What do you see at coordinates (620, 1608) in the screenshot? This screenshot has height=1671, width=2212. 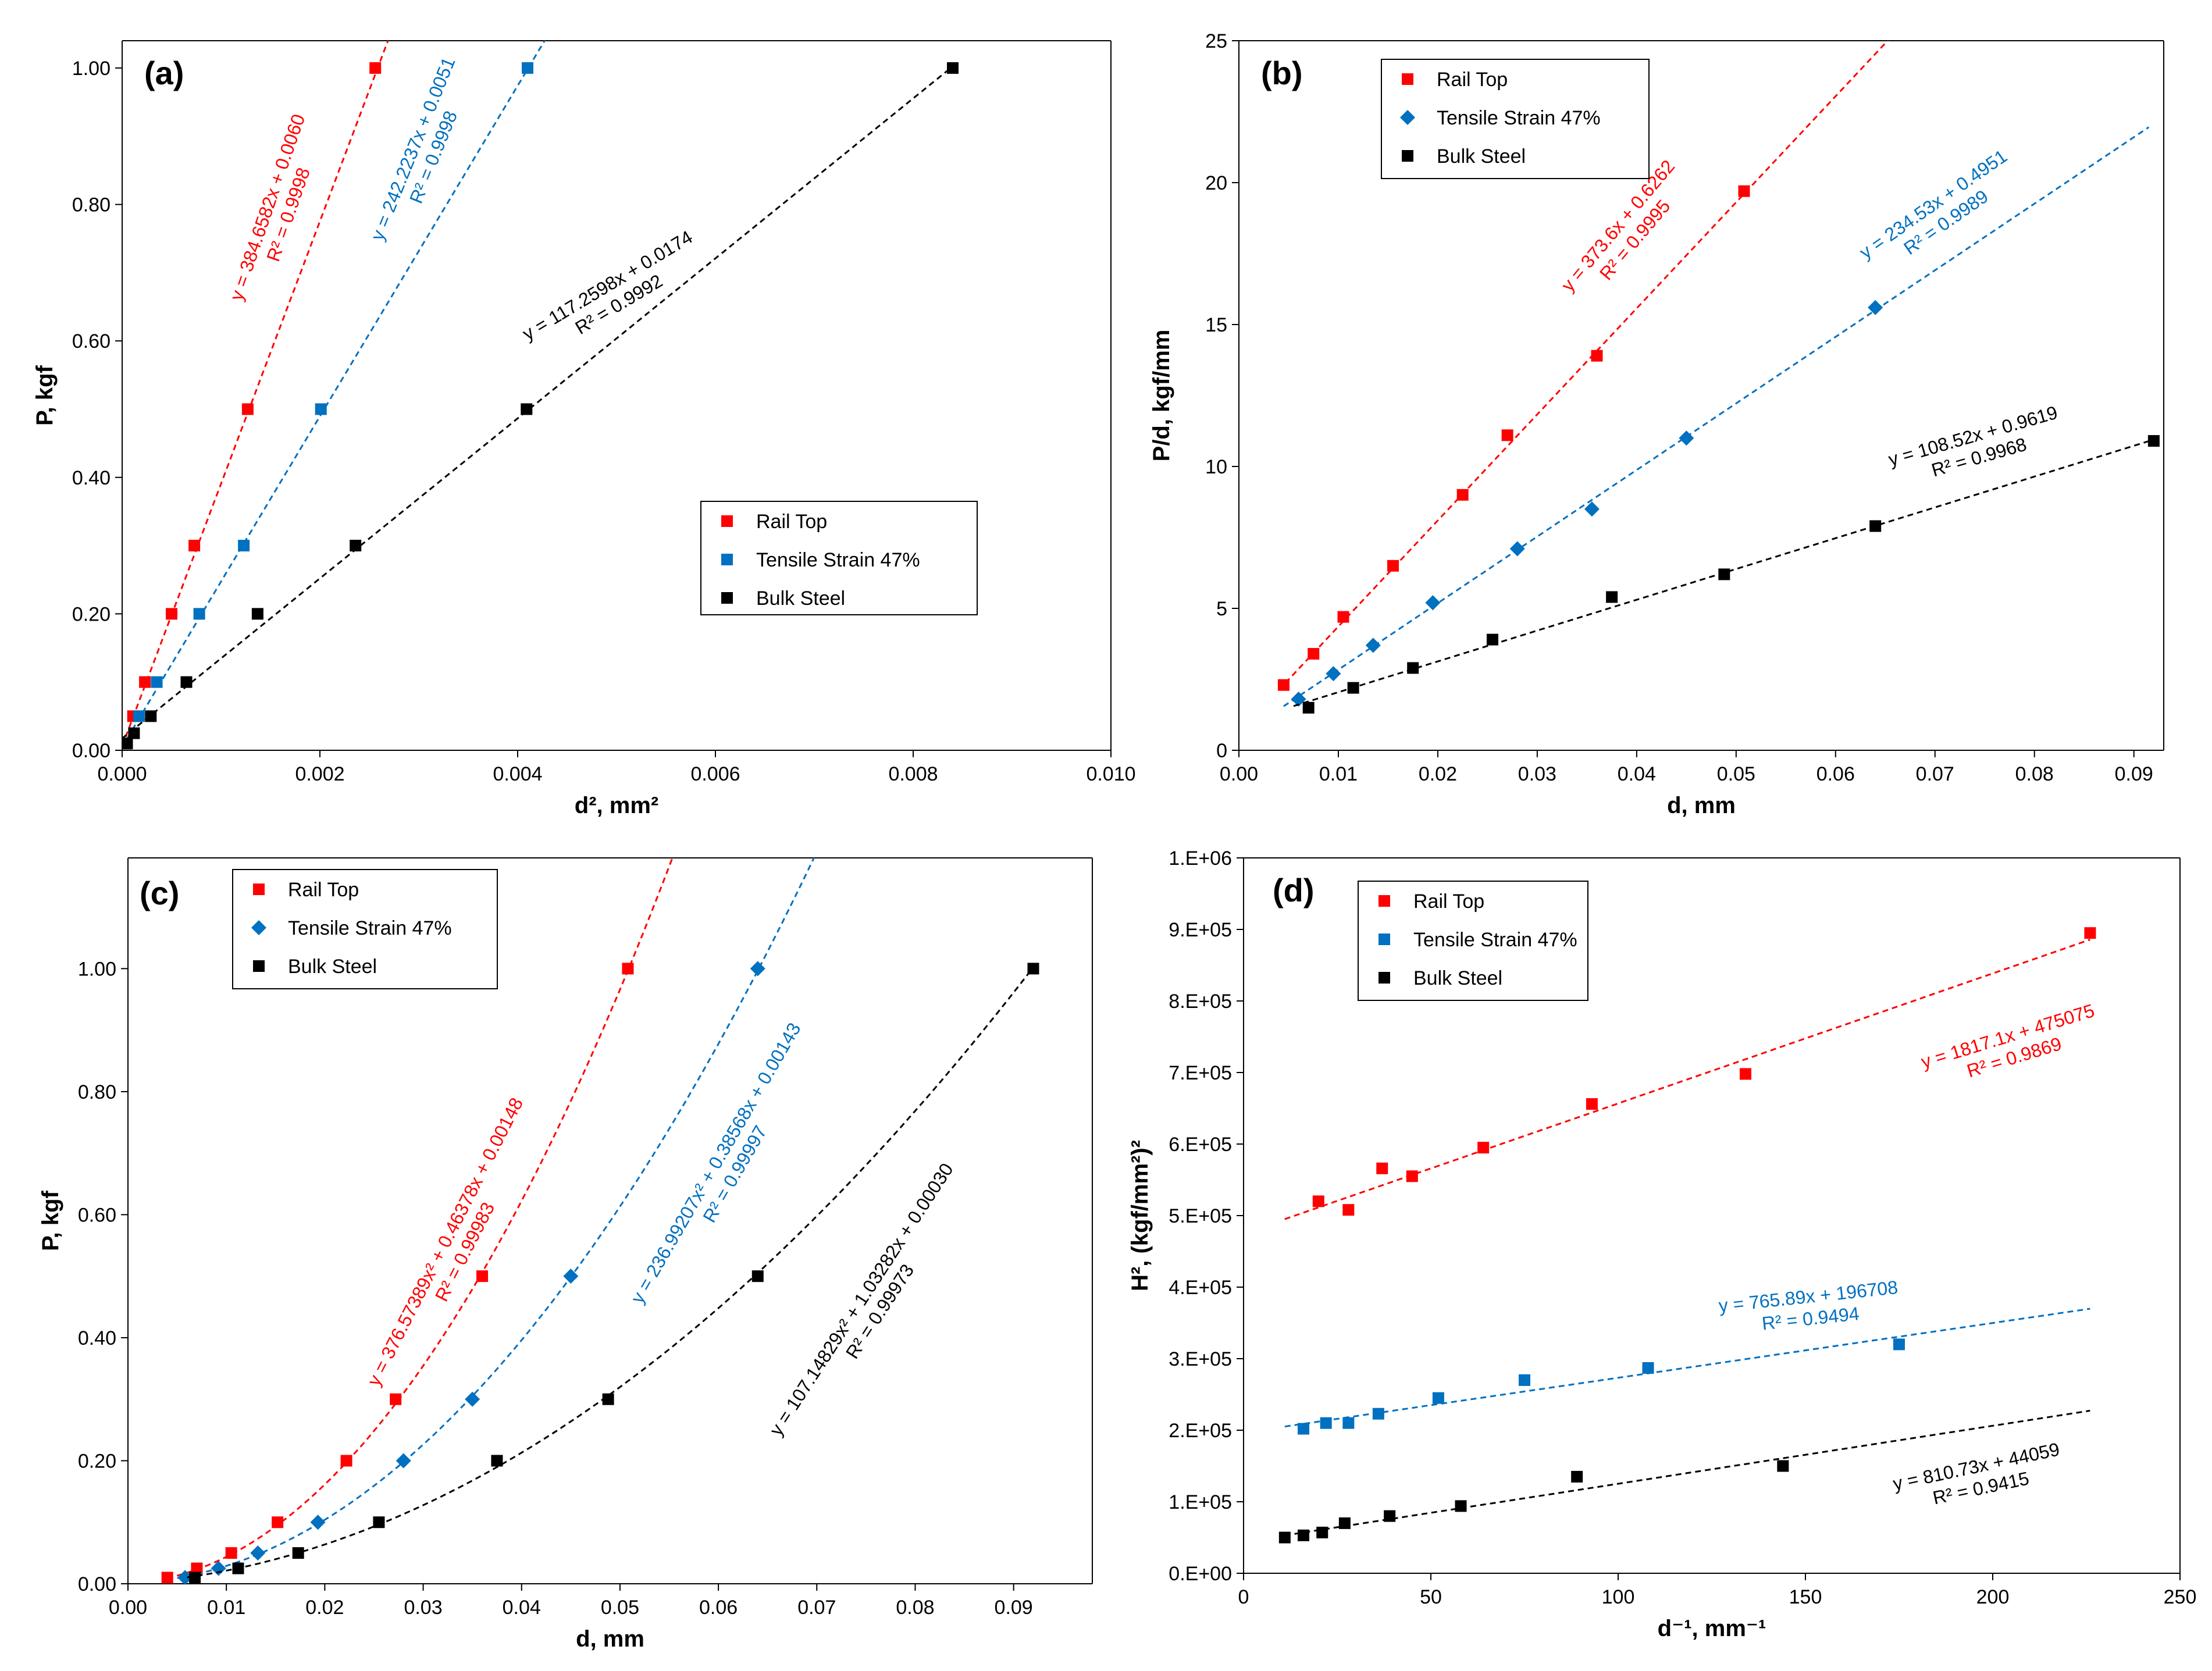 I see `x-tick-label: 0.05` at bounding box center [620, 1608].